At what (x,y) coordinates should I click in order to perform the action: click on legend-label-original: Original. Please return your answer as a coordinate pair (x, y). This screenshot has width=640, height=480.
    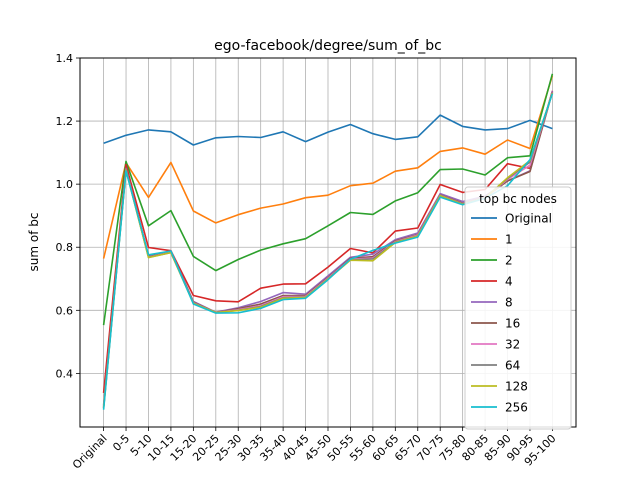
    Looking at the image, I should click on (528, 219).